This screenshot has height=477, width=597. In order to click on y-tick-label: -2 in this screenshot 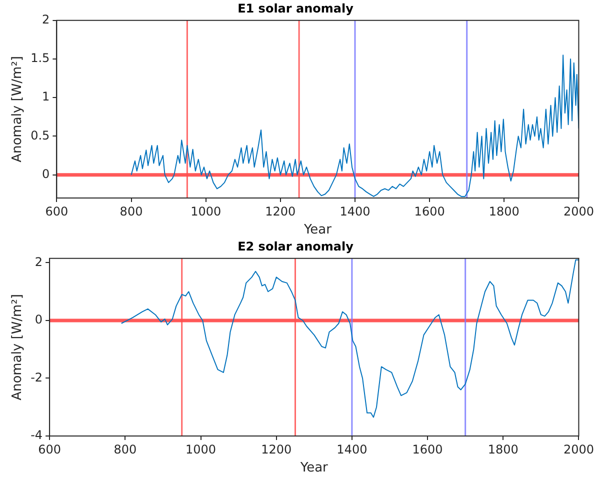, I will do `click(36, 377)`.